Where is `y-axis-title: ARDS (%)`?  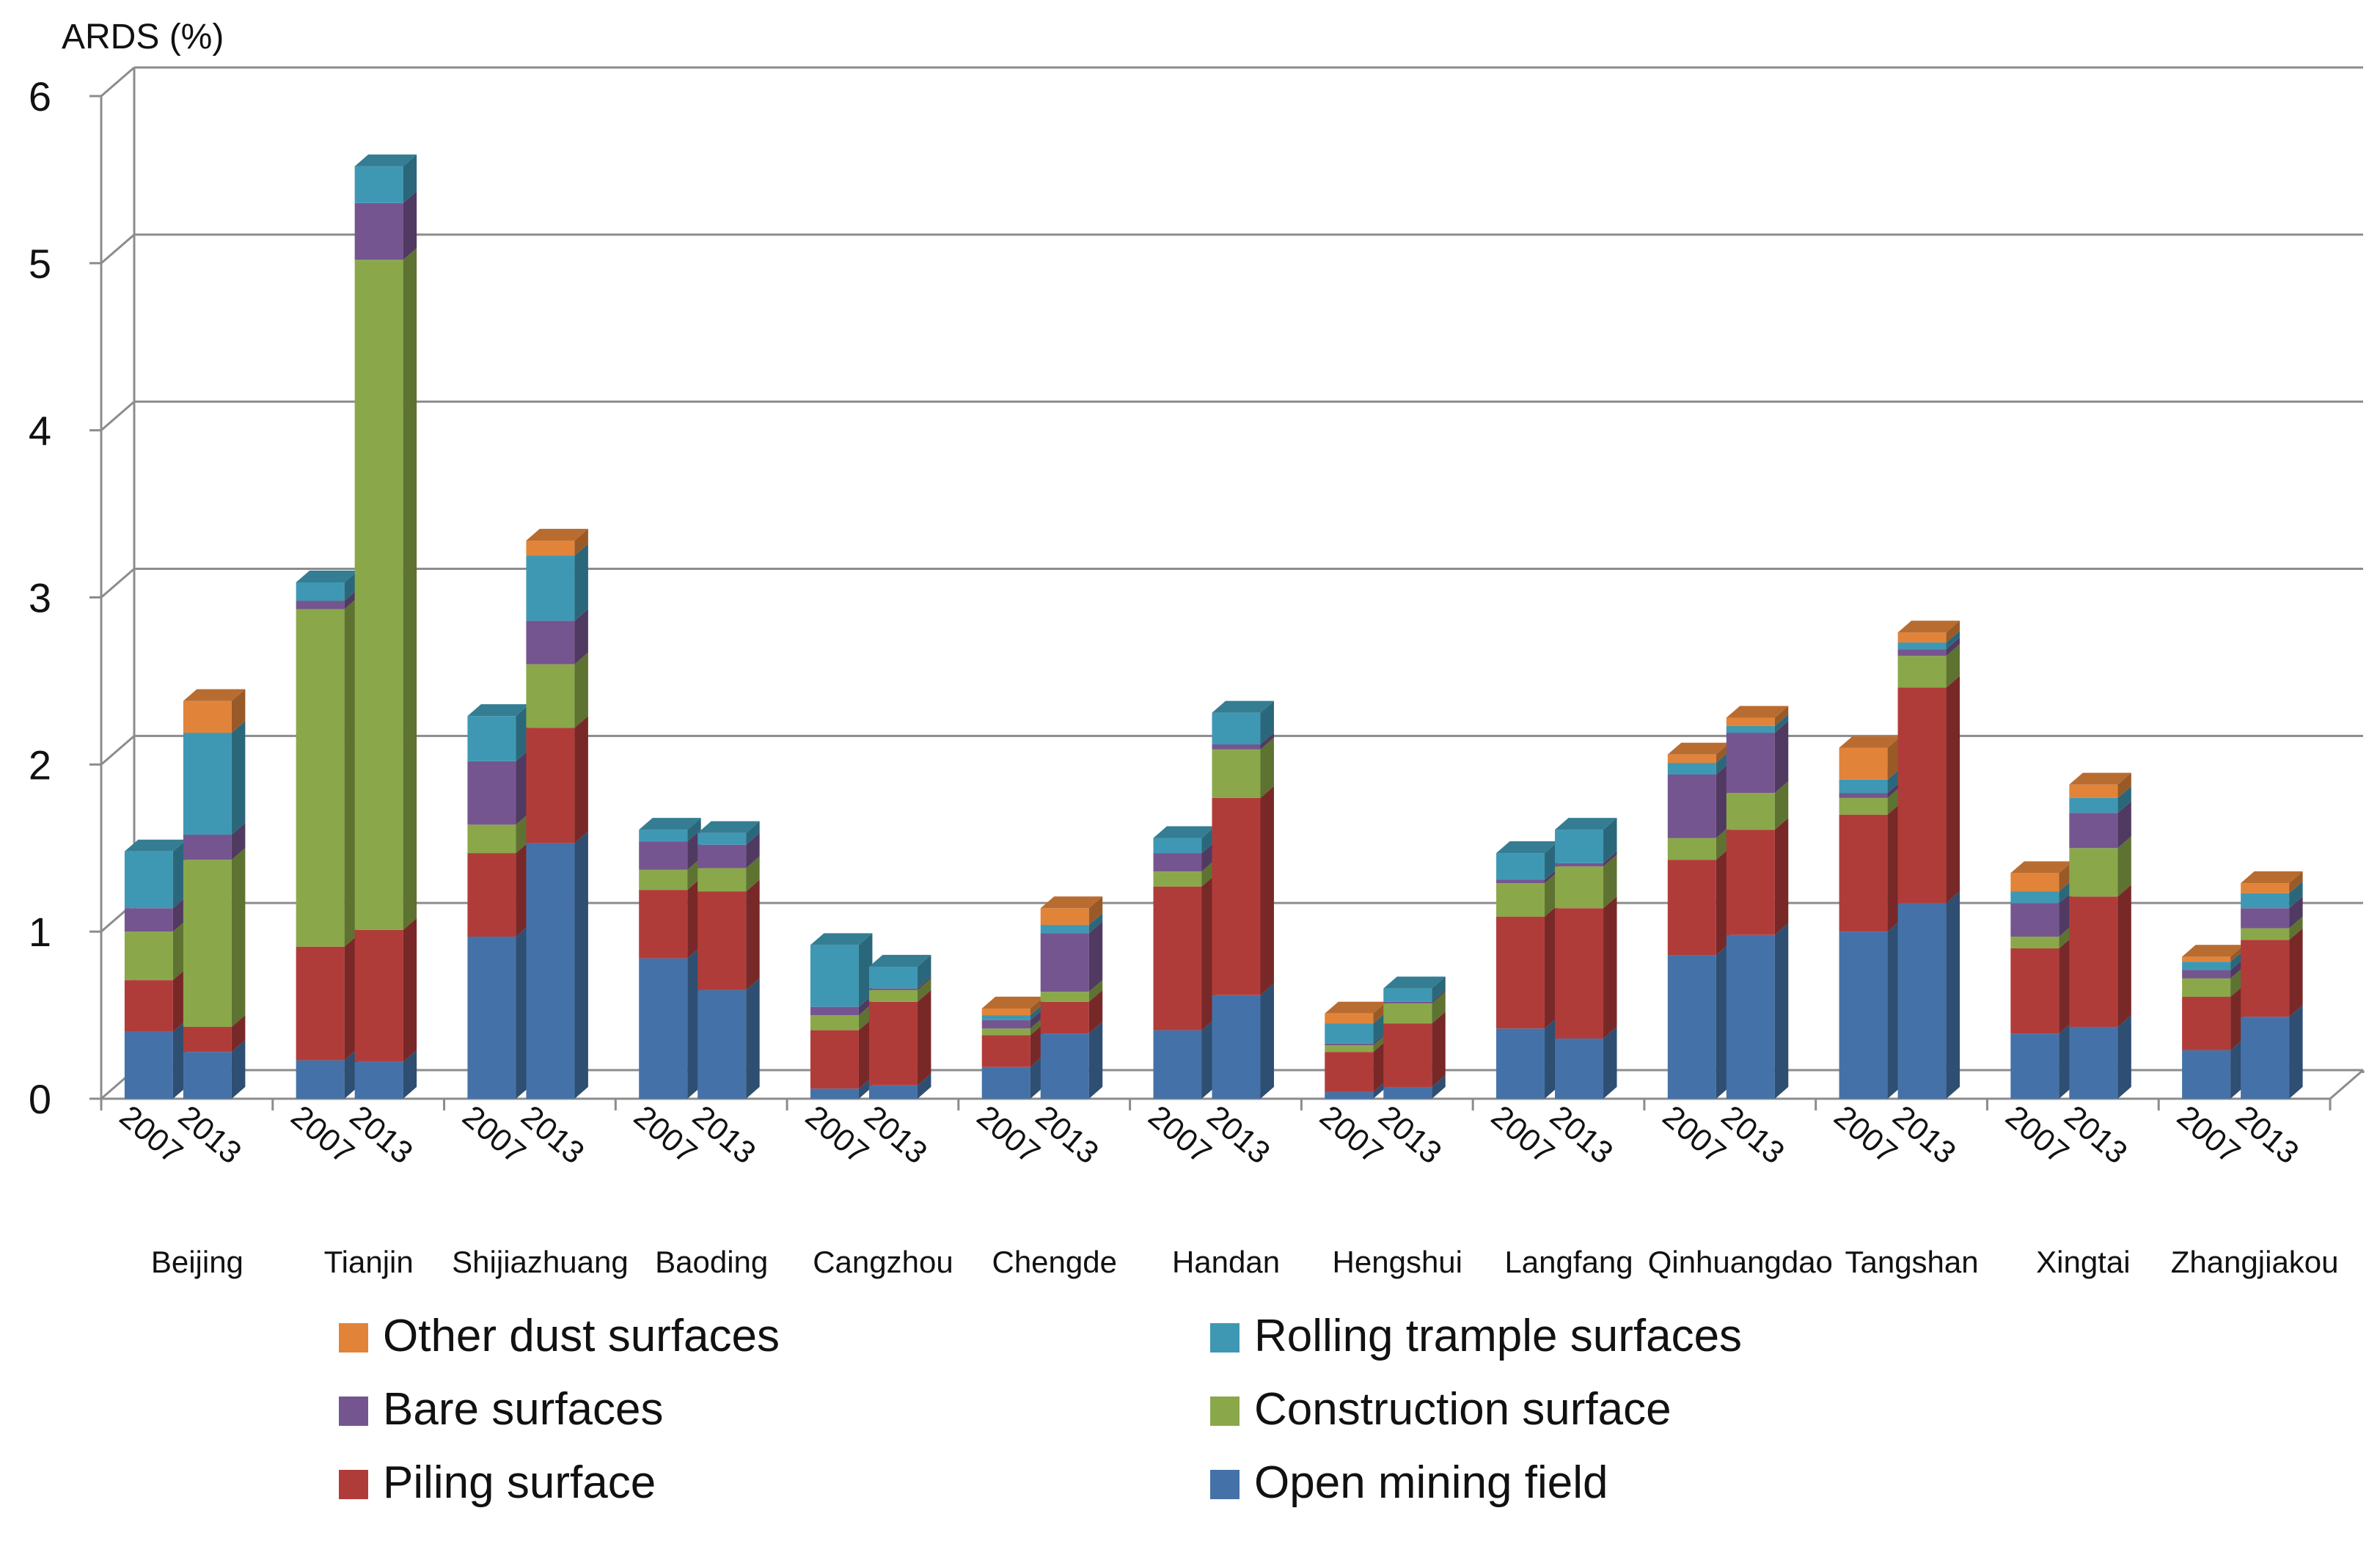 y-axis-title: ARDS (%) is located at coordinates (143, 37).